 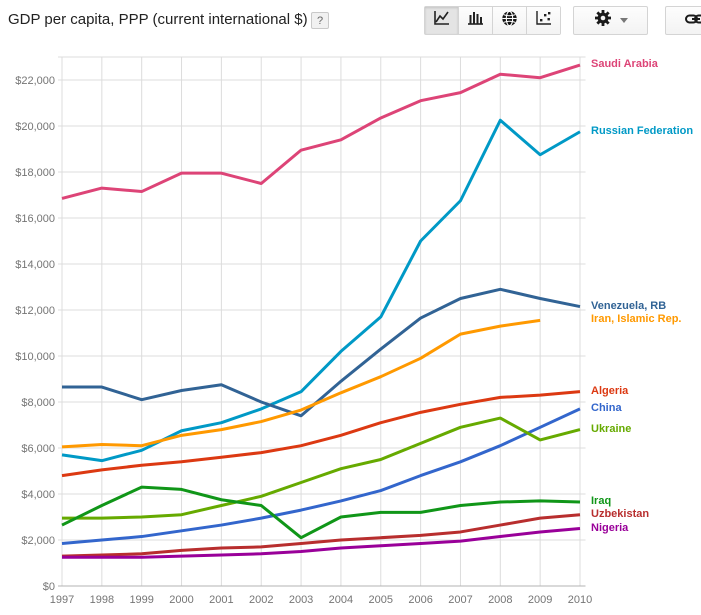 What do you see at coordinates (610, 527) in the screenshot?
I see `legend-label-nigeria: Nigeria` at bounding box center [610, 527].